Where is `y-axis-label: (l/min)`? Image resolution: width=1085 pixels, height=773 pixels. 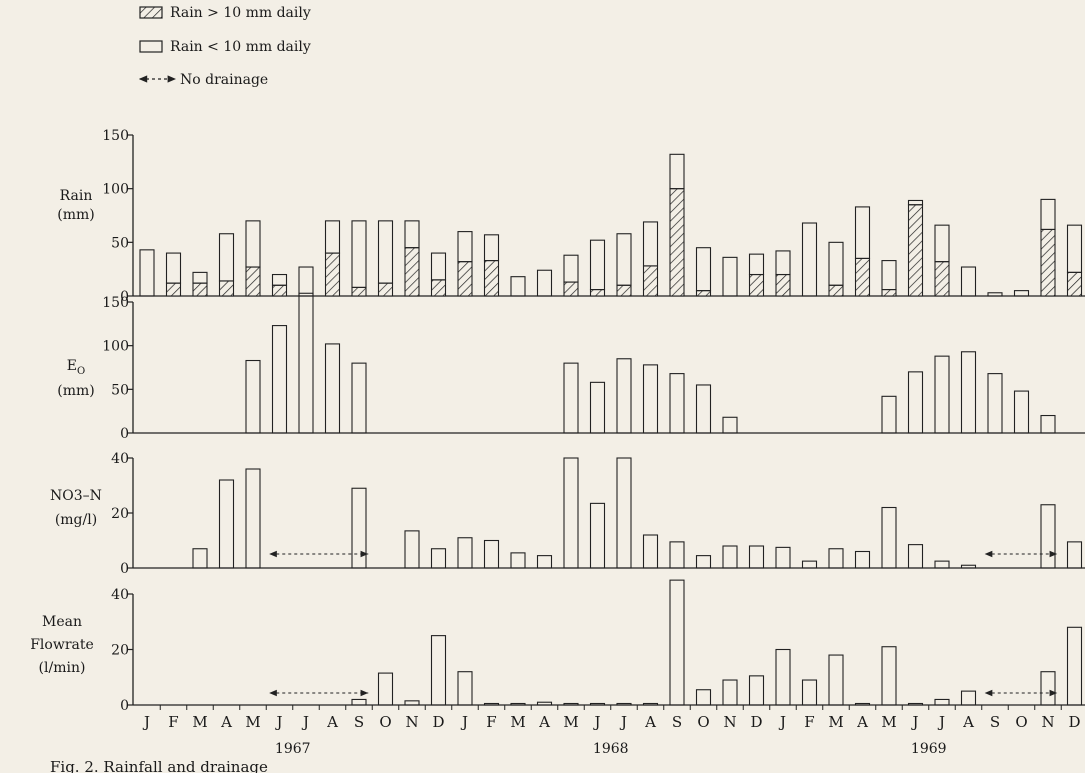
y-axis-label: (l/min) is located at coordinates (62, 668).